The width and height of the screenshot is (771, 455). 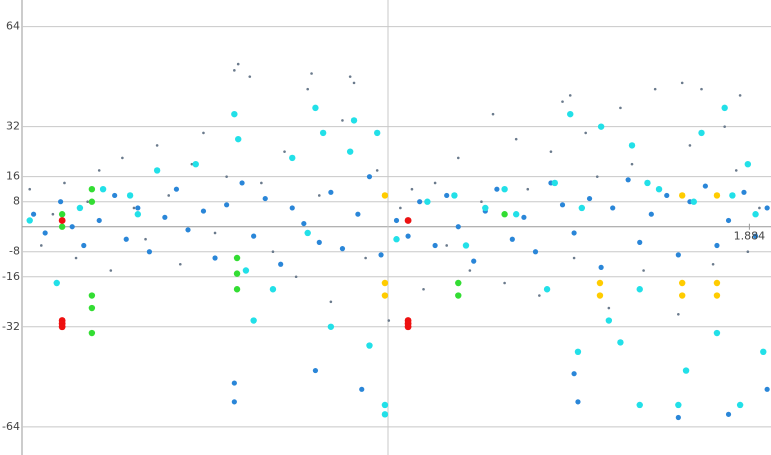 What do you see at coordinates (11, 326) in the screenshot?
I see `y-tick-label: -32` at bounding box center [11, 326].